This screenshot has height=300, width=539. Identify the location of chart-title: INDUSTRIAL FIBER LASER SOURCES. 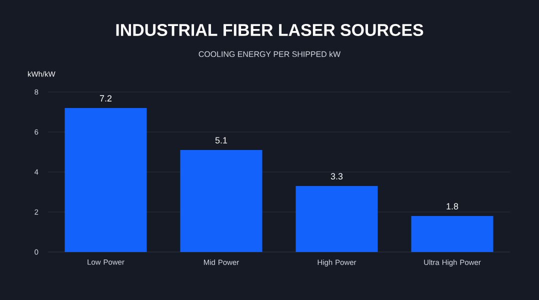
(270, 30).